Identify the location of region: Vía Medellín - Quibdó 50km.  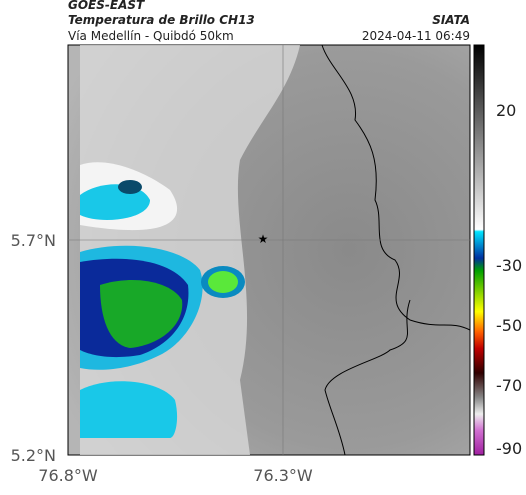
(151, 36).